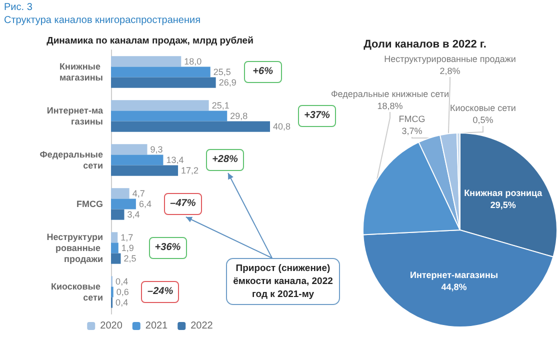  I want to click on data-label: 4,7, so click(138, 193).